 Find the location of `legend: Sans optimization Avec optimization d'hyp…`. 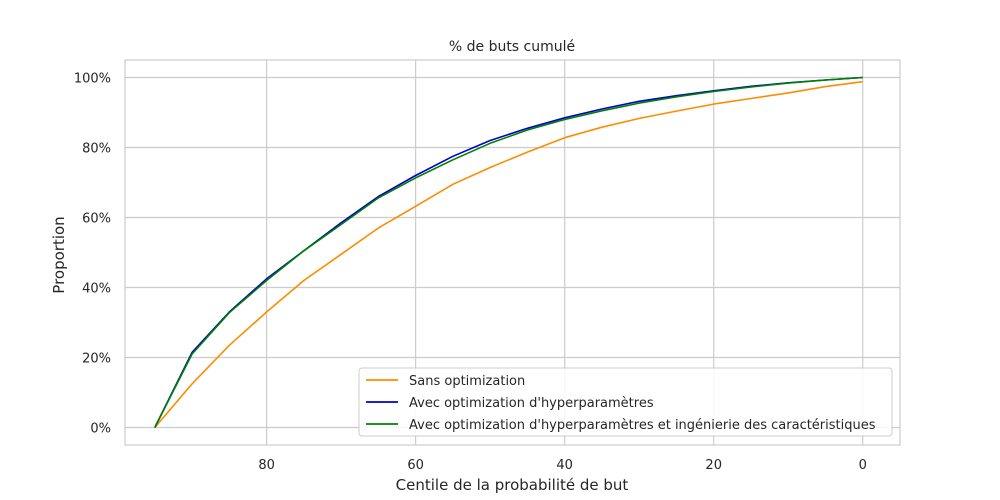

legend: Sans optimization Avec optimization d'hyp… is located at coordinates (625, 402).